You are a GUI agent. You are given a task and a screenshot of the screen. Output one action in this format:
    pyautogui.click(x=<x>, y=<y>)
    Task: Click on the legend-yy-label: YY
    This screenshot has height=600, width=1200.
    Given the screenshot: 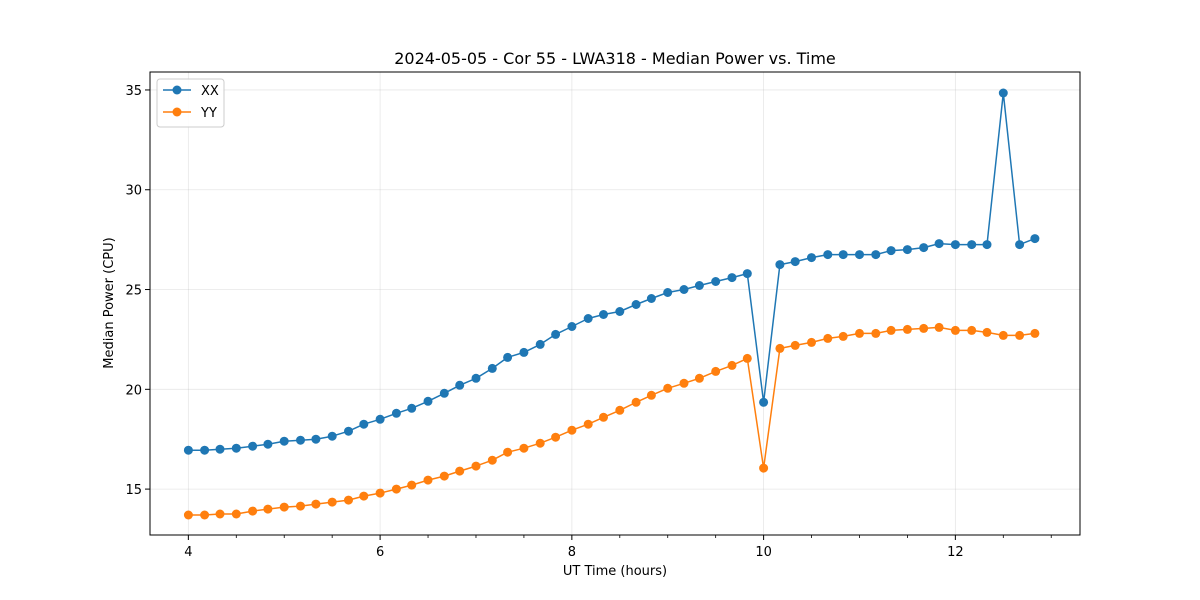 What is the action you would take?
    pyautogui.click(x=208, y=113)
    